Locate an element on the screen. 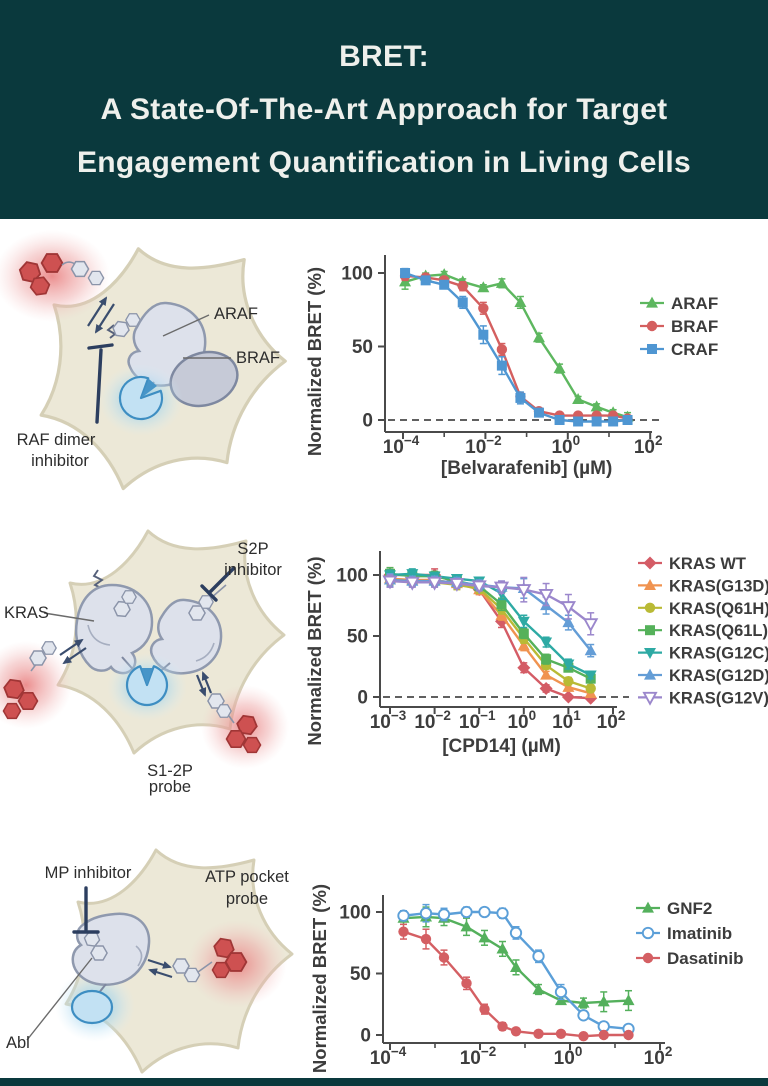 The height and width of the screenshot is (1086, 768). legend-item: KRAS(G12C) is located at coordinates (703, 654).